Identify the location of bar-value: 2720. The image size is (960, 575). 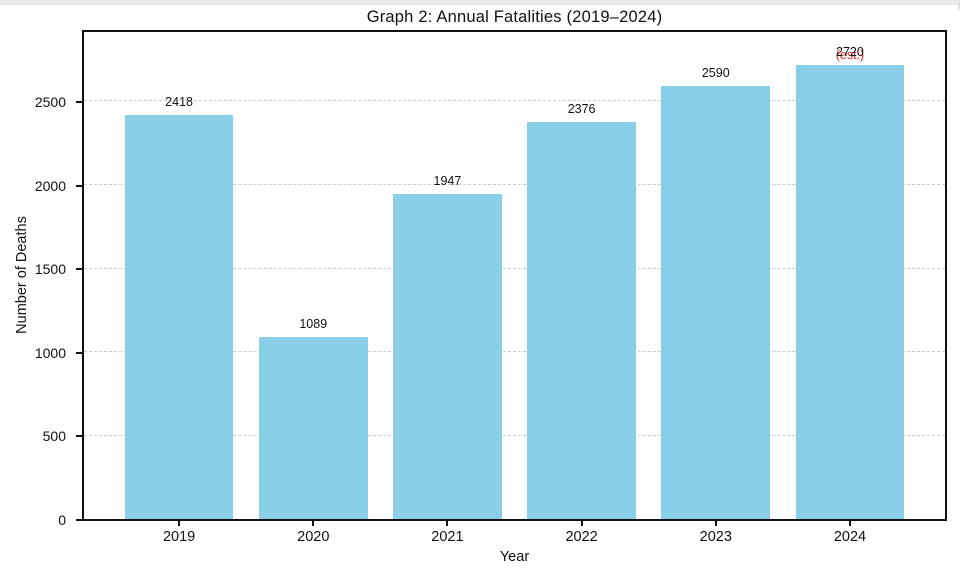
(850, 51).